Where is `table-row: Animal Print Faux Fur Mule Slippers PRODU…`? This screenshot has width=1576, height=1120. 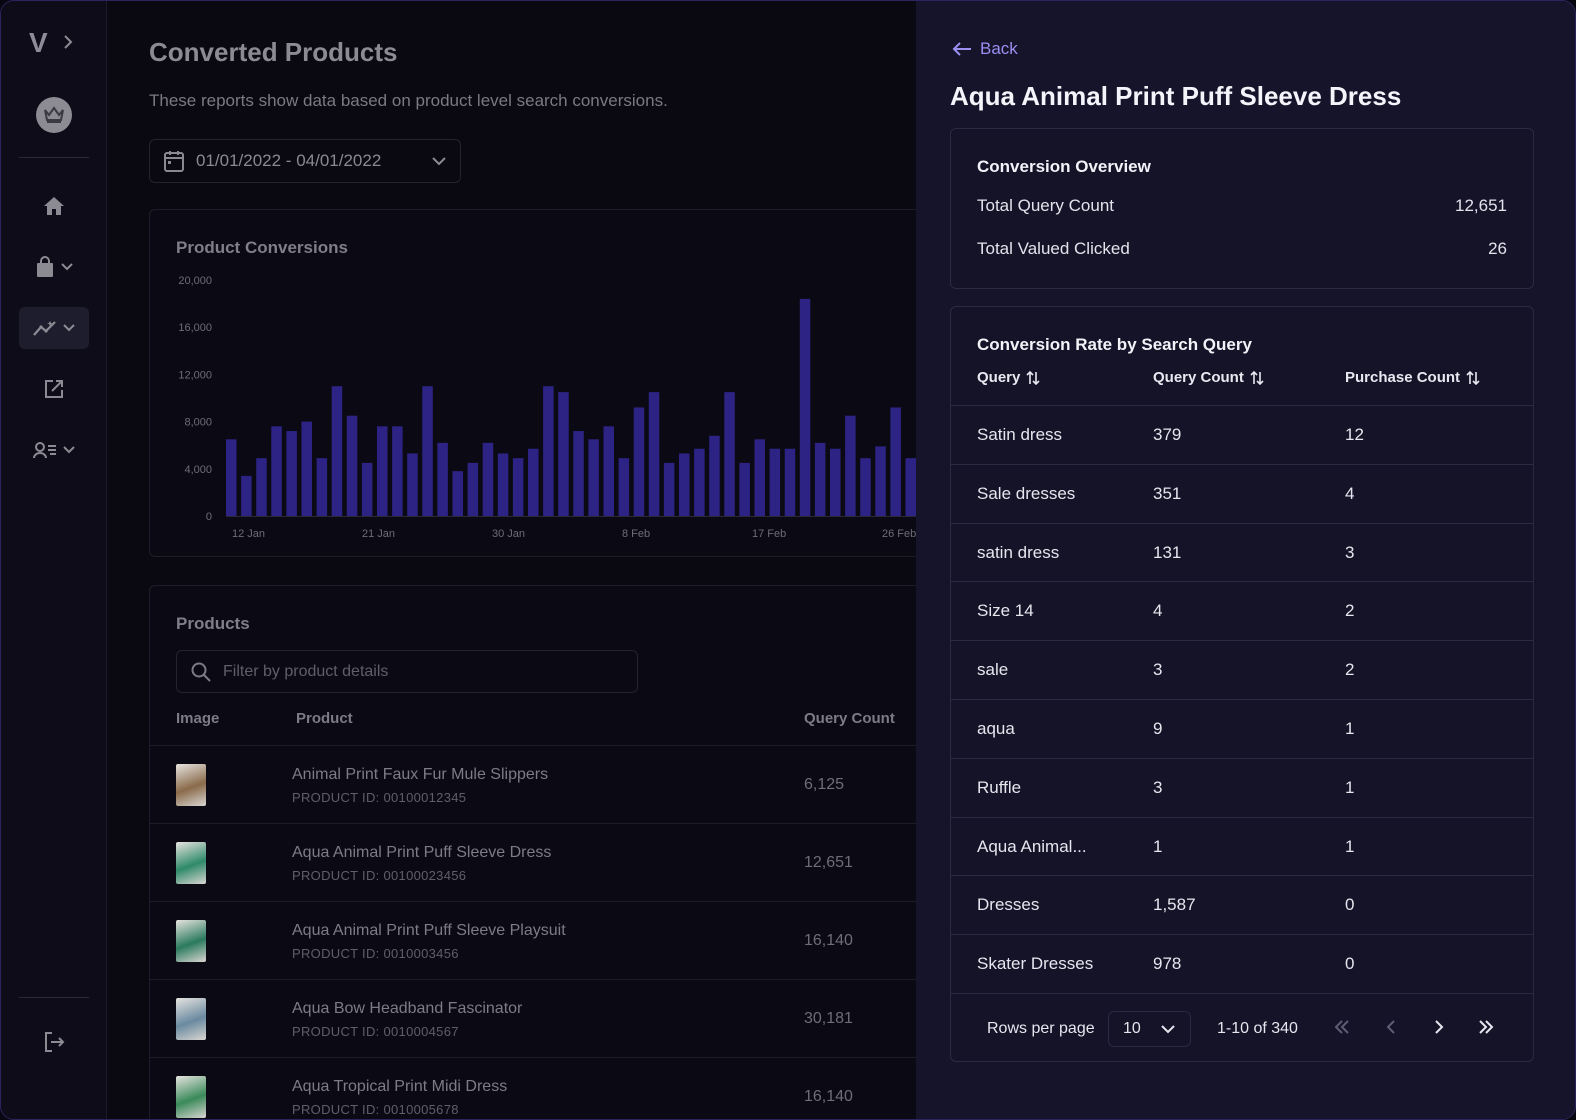 table-row: Animal Print Faux Fur Mule Slippers PRODU… is located at coordinates (550, 784).